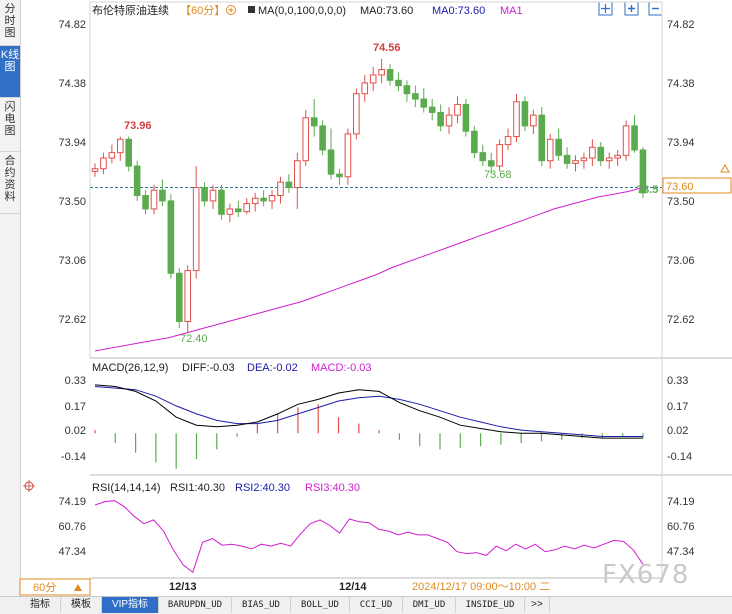 Image resolution: width=732 pixels, height=614 pixels. I want to click on tab-dmi-label: DMI_UD, so click(429, 605).